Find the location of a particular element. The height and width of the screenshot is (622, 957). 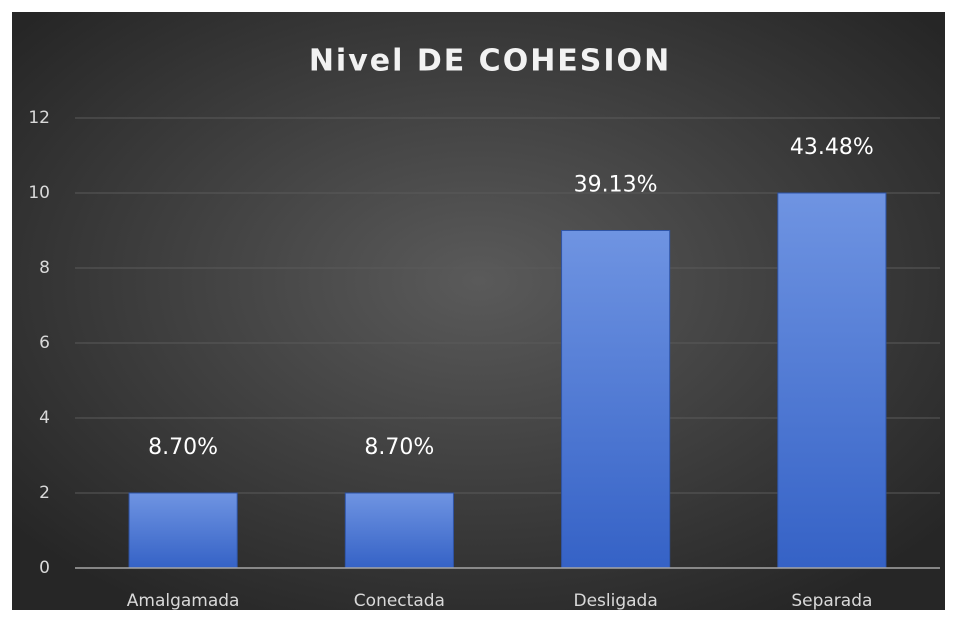

y-tick-label: 10 is located at coordinates (39, 193).